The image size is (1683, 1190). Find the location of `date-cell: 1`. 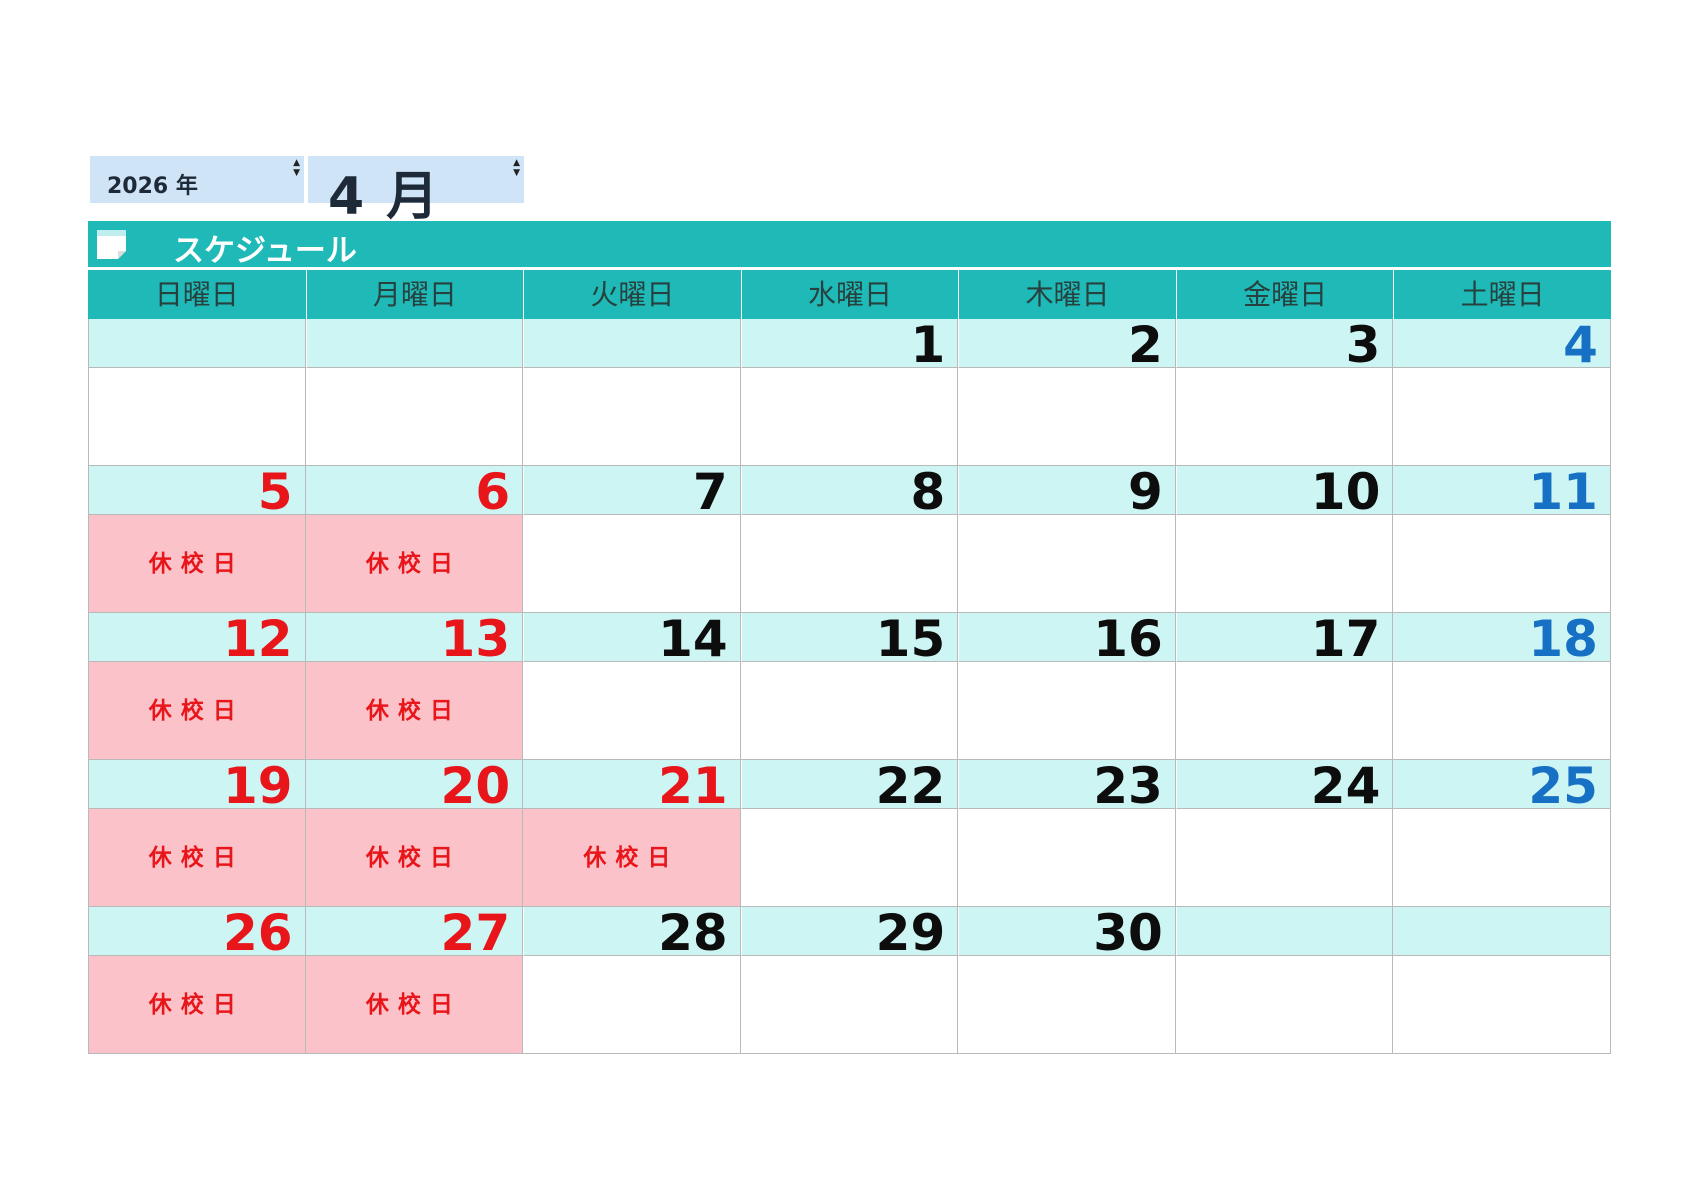

date-cell: 1 is located at coordinates (849, 343).